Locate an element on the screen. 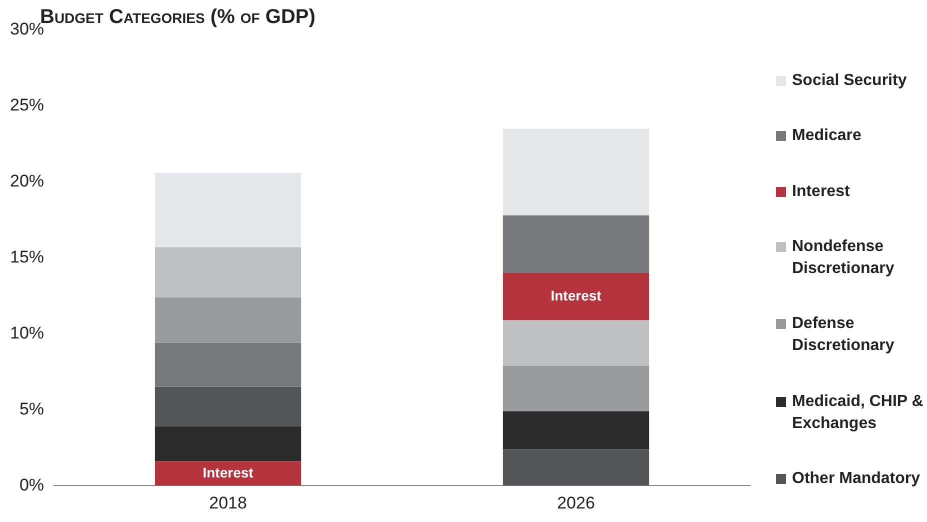 The width and height of the screenshot is (927, 522). legend-label: Nondefense Discretionary is located at coordinates (844, 257).